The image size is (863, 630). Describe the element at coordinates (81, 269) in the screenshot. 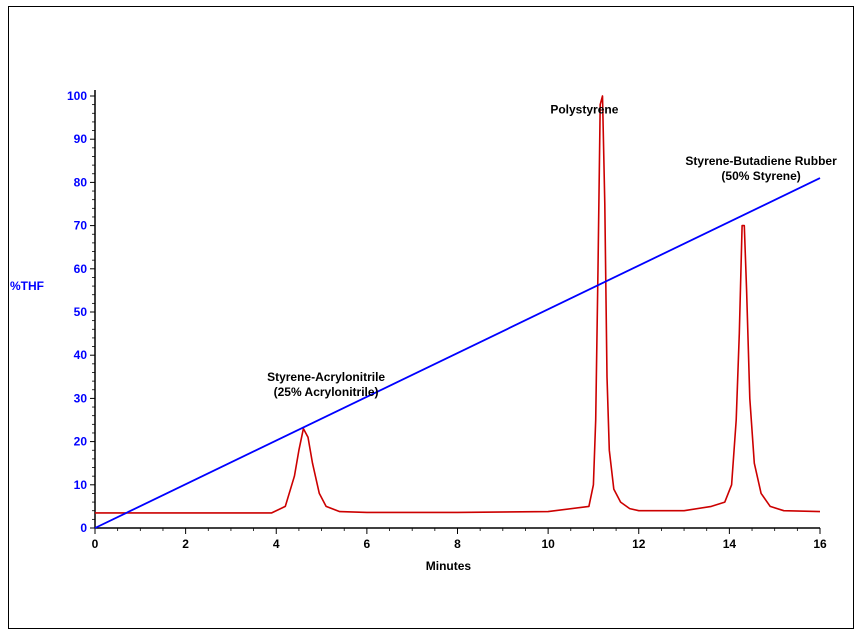

I see `y-tick-label: 60` at that location.